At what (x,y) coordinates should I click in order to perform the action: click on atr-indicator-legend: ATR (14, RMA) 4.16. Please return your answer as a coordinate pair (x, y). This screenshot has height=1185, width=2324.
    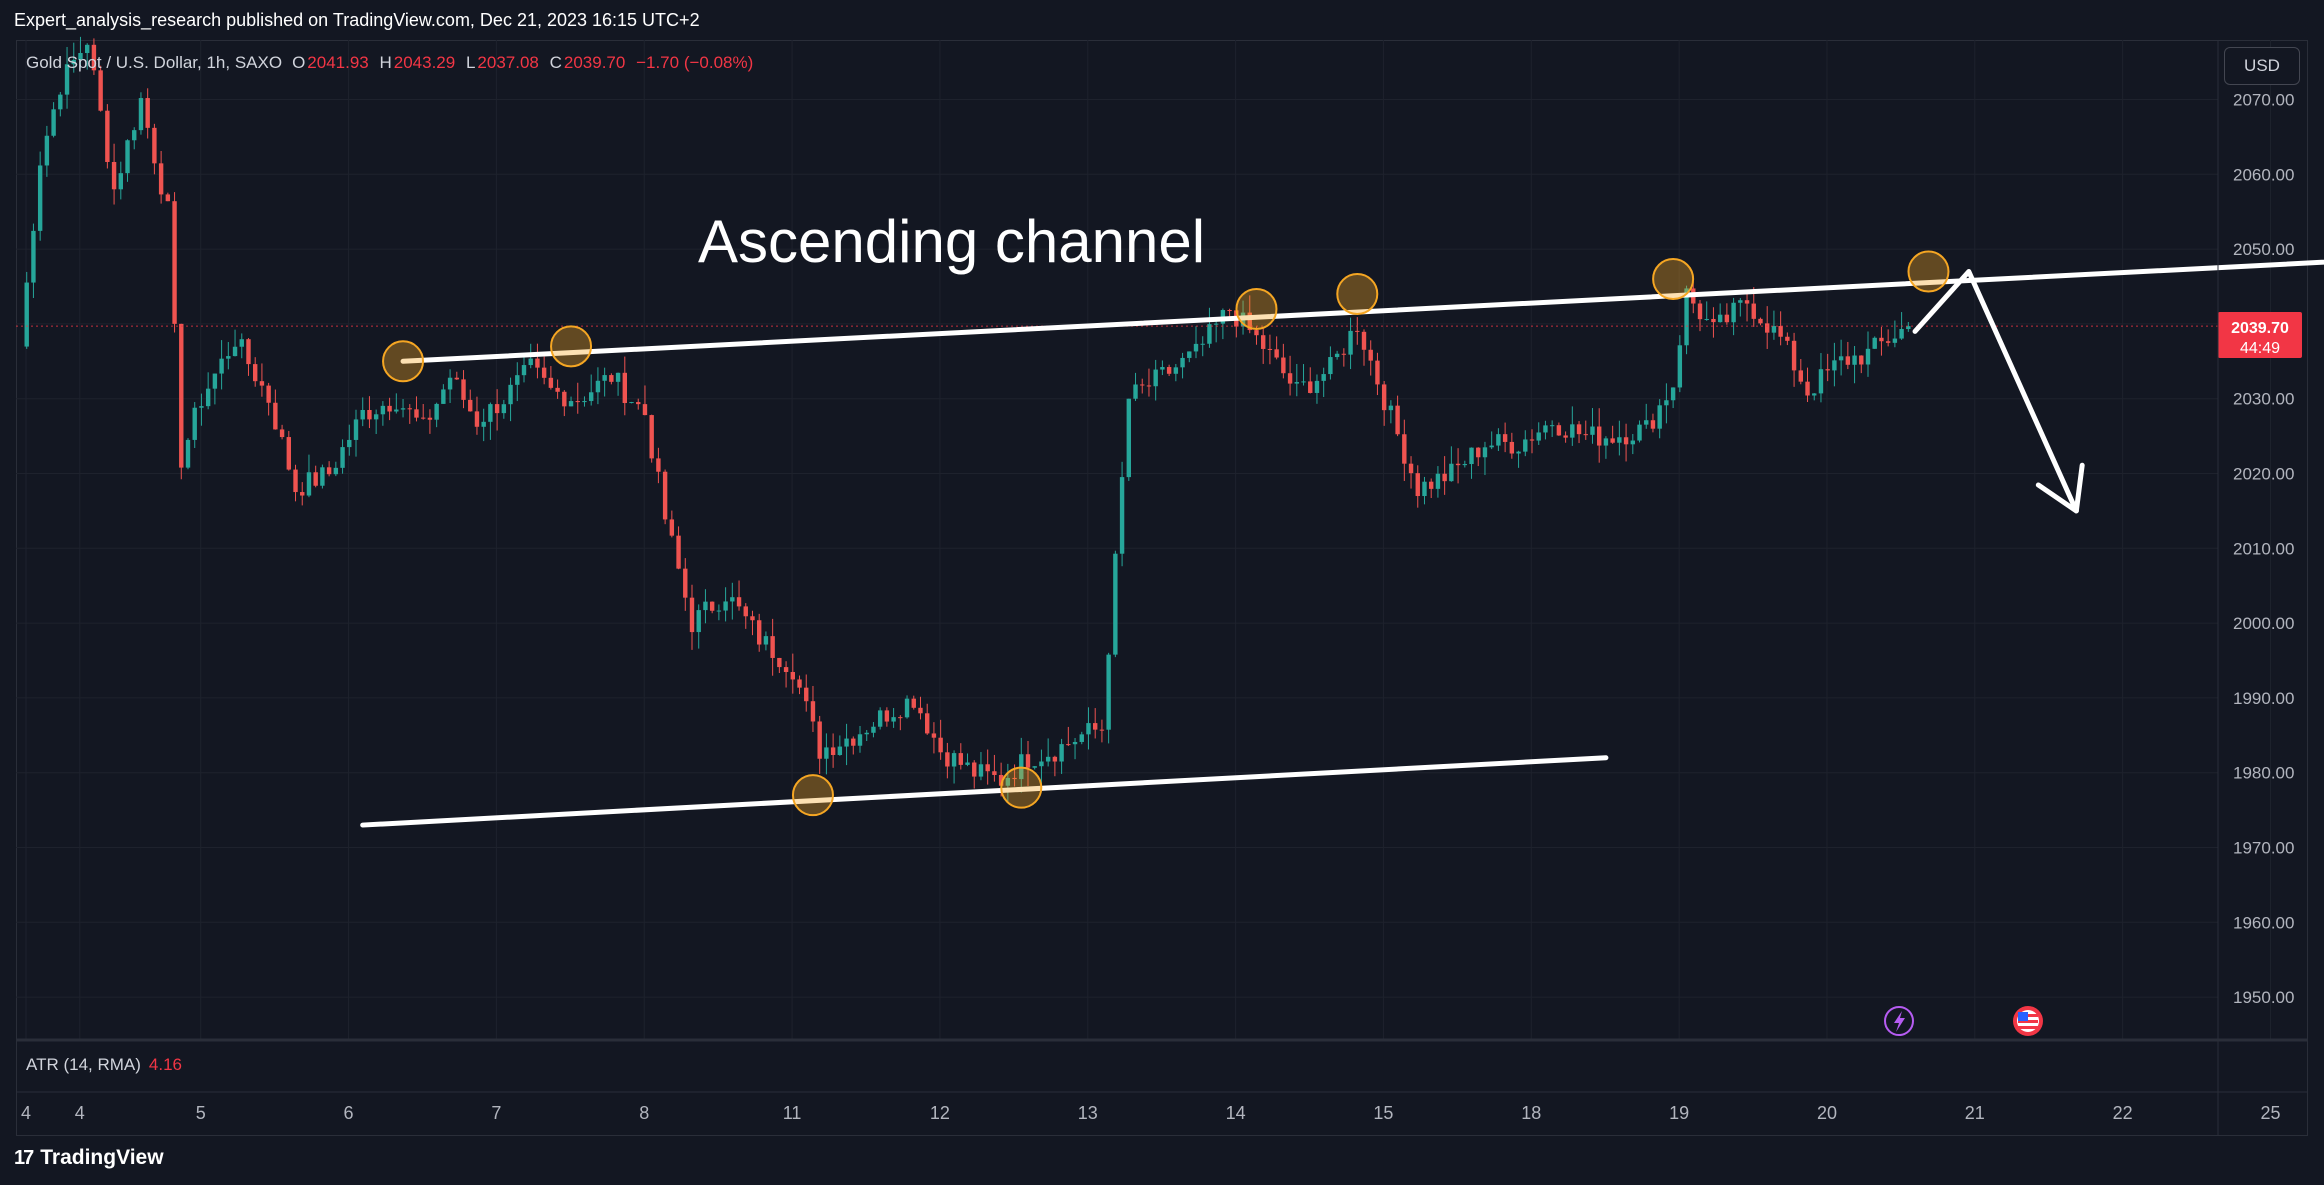
    Looking at the image, I should click on (104, 1065).